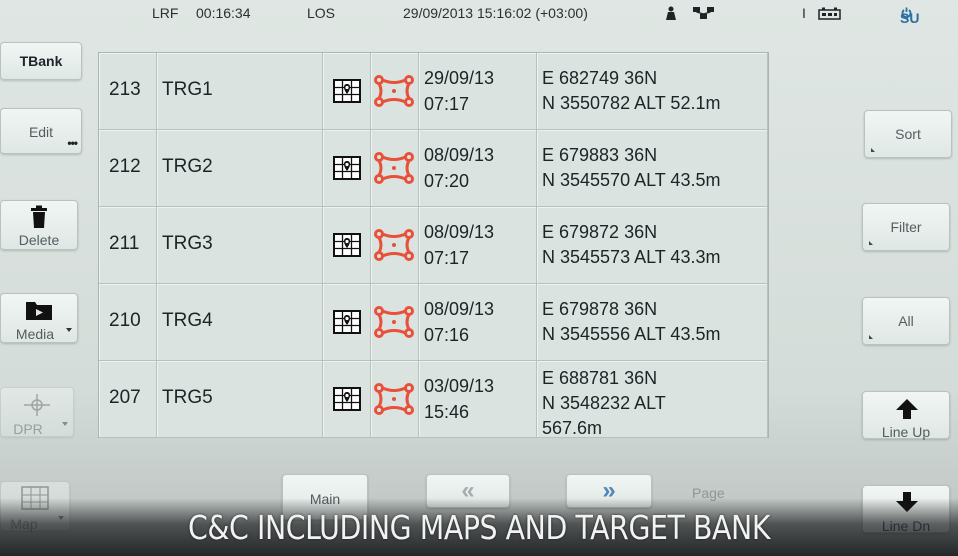 This screenshot has height=556, width=958. What do you see at coordinates (478, 399) in the screenshot?
I see `target-datetime-cell: 03/09/13 15:46` at bounding box center [478, 399].